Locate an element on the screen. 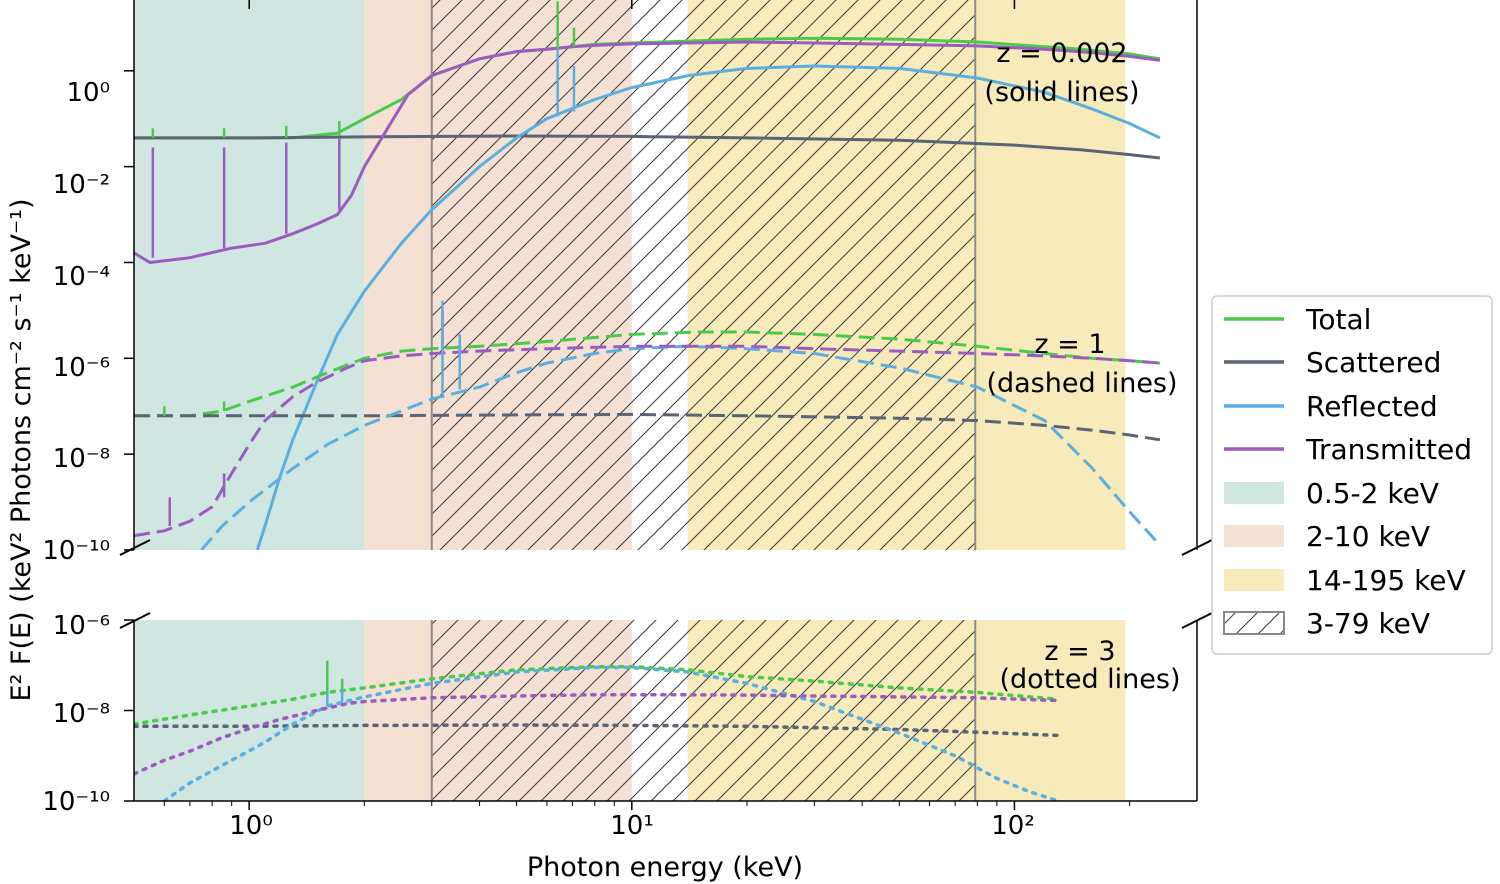  annotation-z-0002: z = 0.002 (solid lines) is located at coordinates (1061, 73).